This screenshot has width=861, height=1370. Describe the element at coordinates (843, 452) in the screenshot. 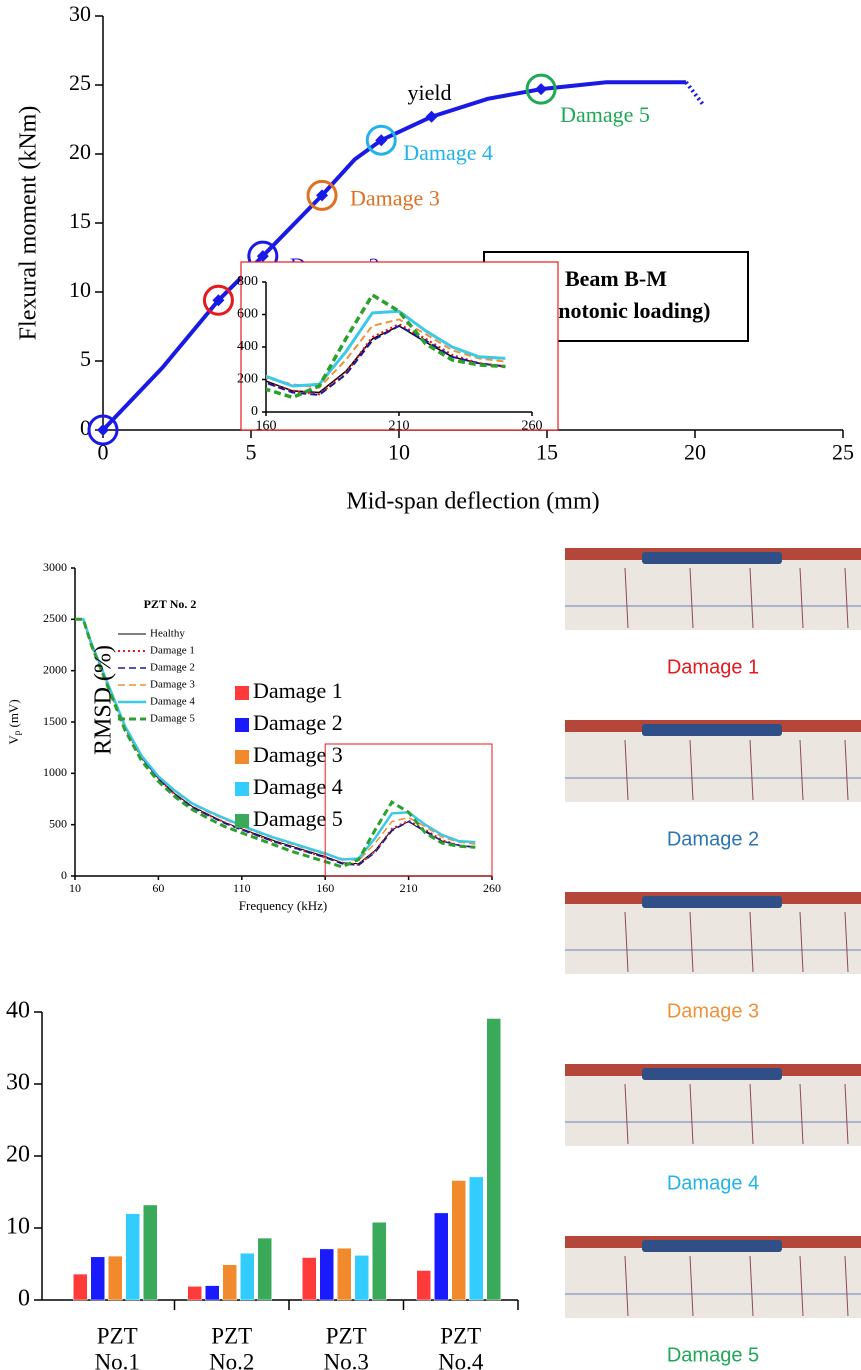

I see `x-tick-label: 25` at that location.